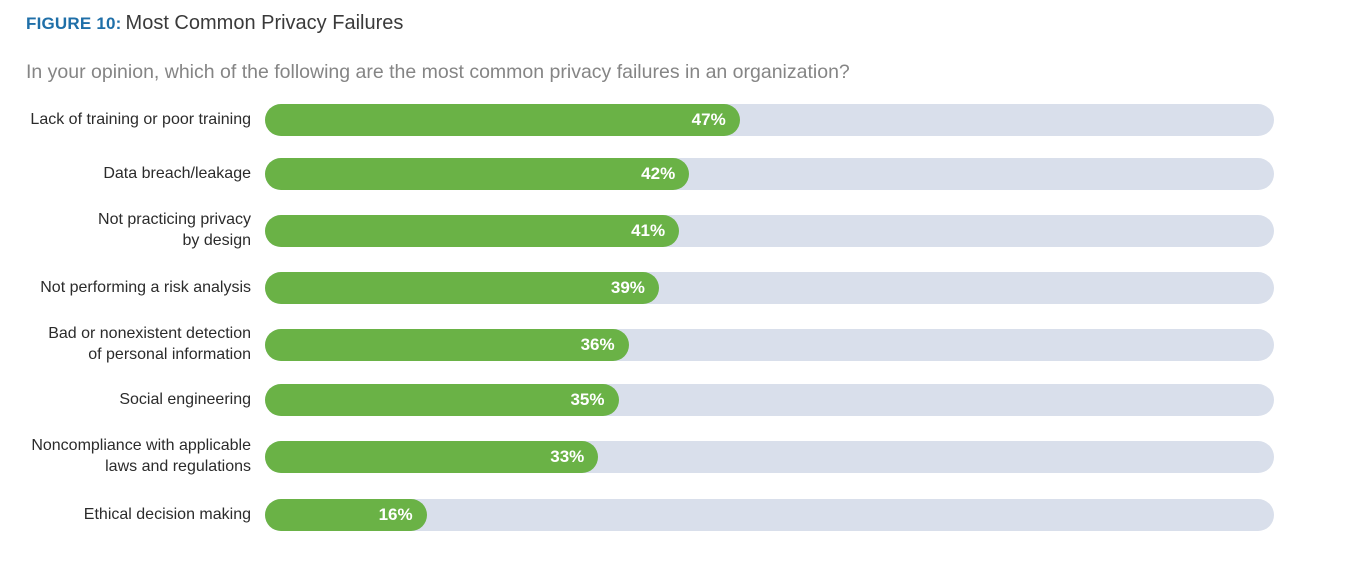  Describe the element at coordinates (178, 466) in the screenshot. I see `category-label-line: laws and regulations` at that location.